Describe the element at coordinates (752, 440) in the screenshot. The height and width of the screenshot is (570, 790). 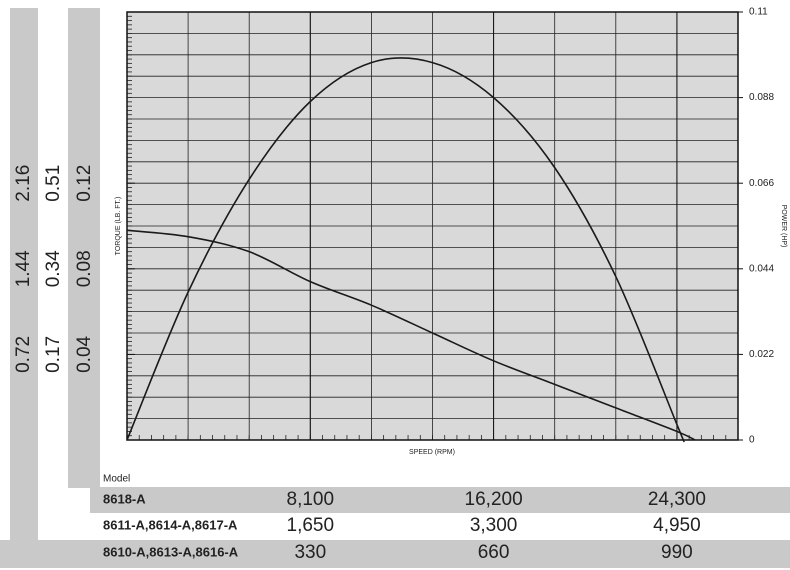
I see `y2-tick-label: 0` at that location.